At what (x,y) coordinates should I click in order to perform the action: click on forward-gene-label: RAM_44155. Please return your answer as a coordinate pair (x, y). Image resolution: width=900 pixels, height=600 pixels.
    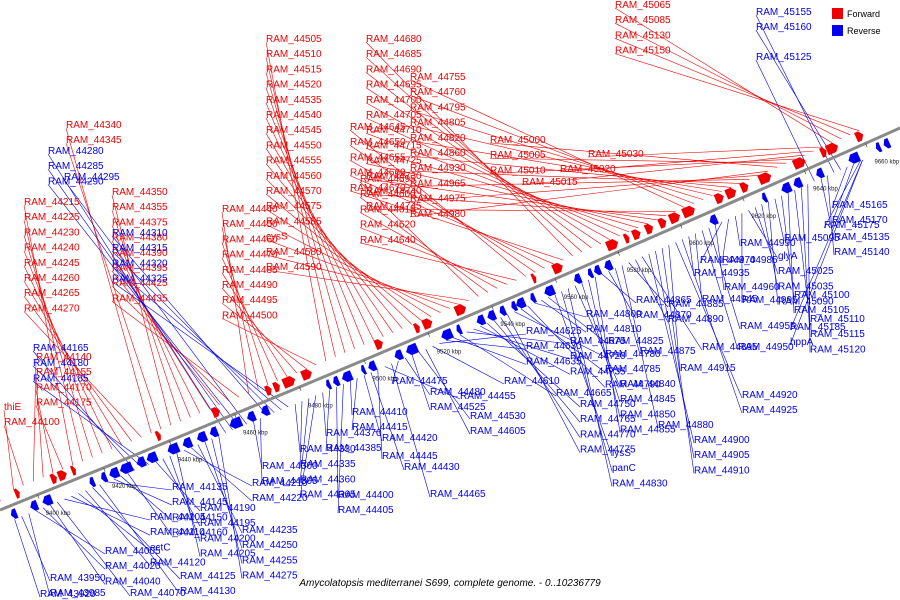
    Looking at the image, I should click on (64, 372).